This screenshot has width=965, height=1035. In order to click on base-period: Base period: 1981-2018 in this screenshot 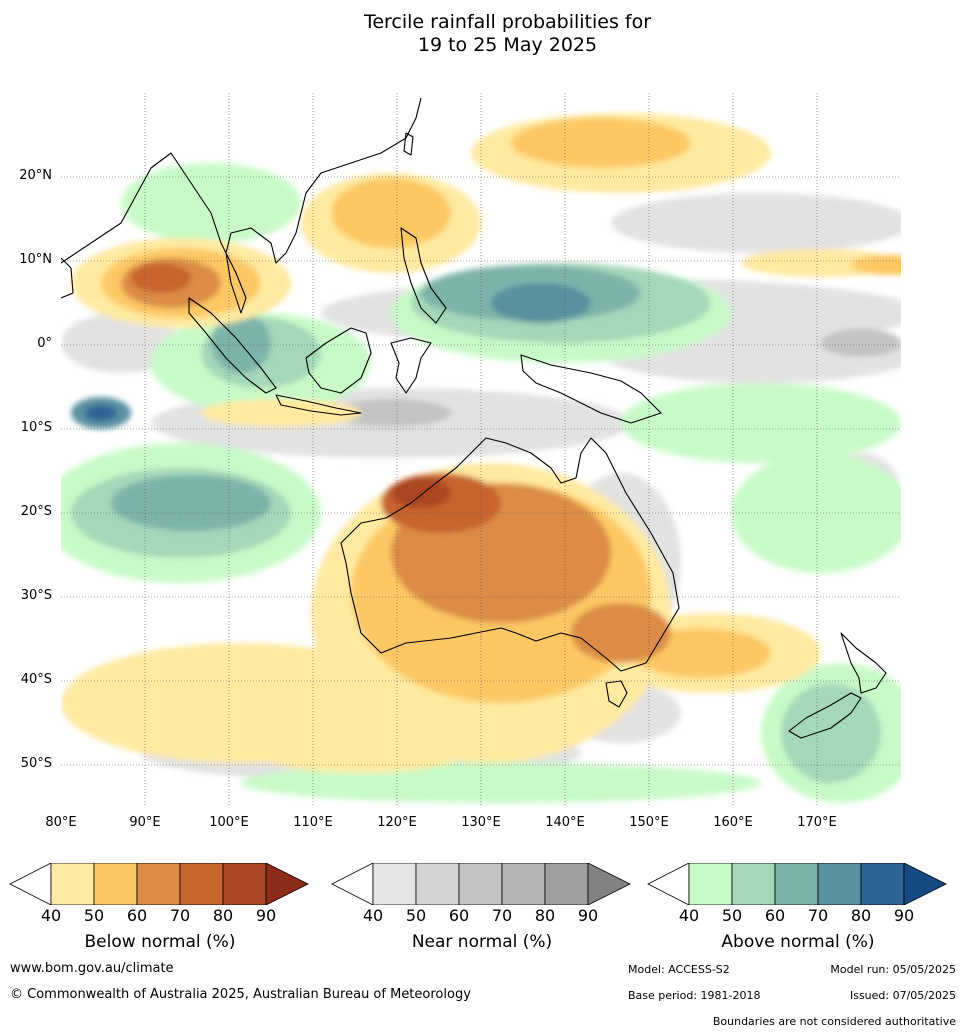, I will do `click(694, 995)`.